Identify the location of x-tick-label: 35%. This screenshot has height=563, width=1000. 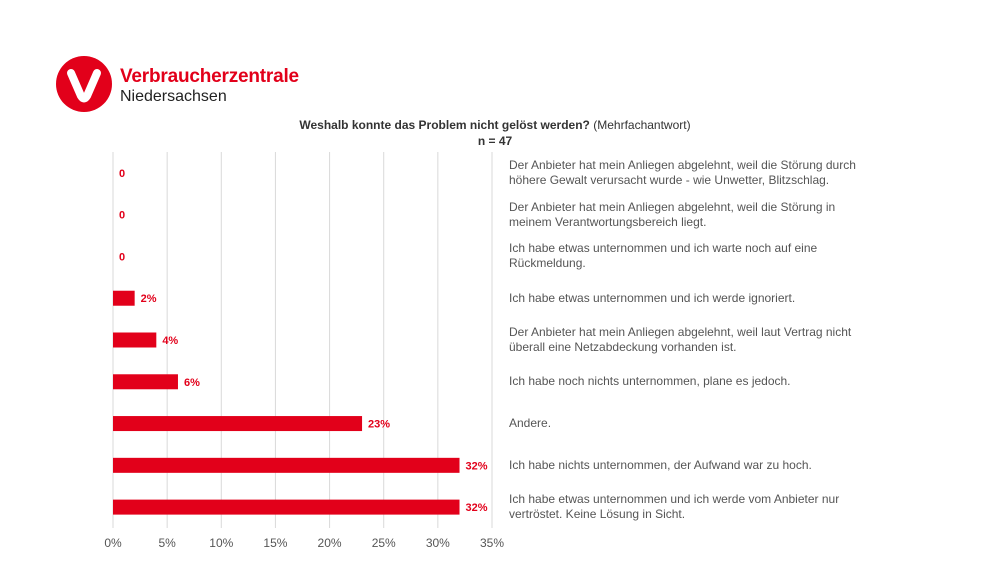
(492, 543).